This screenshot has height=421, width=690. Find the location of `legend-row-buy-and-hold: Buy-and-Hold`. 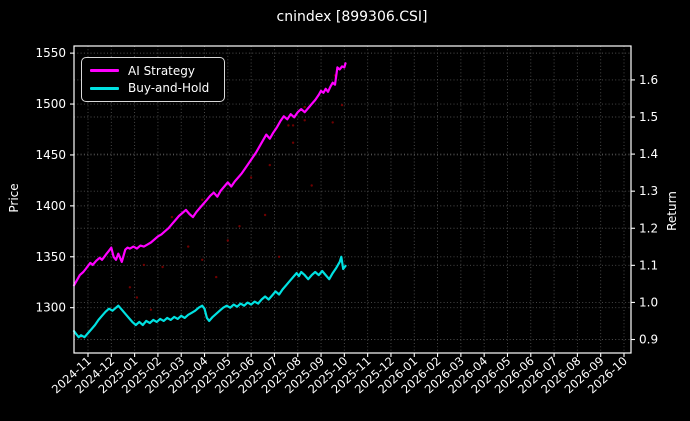

legend-row-buy-and-hold: Buy-and-Hold is located at coordinates (153, 88).